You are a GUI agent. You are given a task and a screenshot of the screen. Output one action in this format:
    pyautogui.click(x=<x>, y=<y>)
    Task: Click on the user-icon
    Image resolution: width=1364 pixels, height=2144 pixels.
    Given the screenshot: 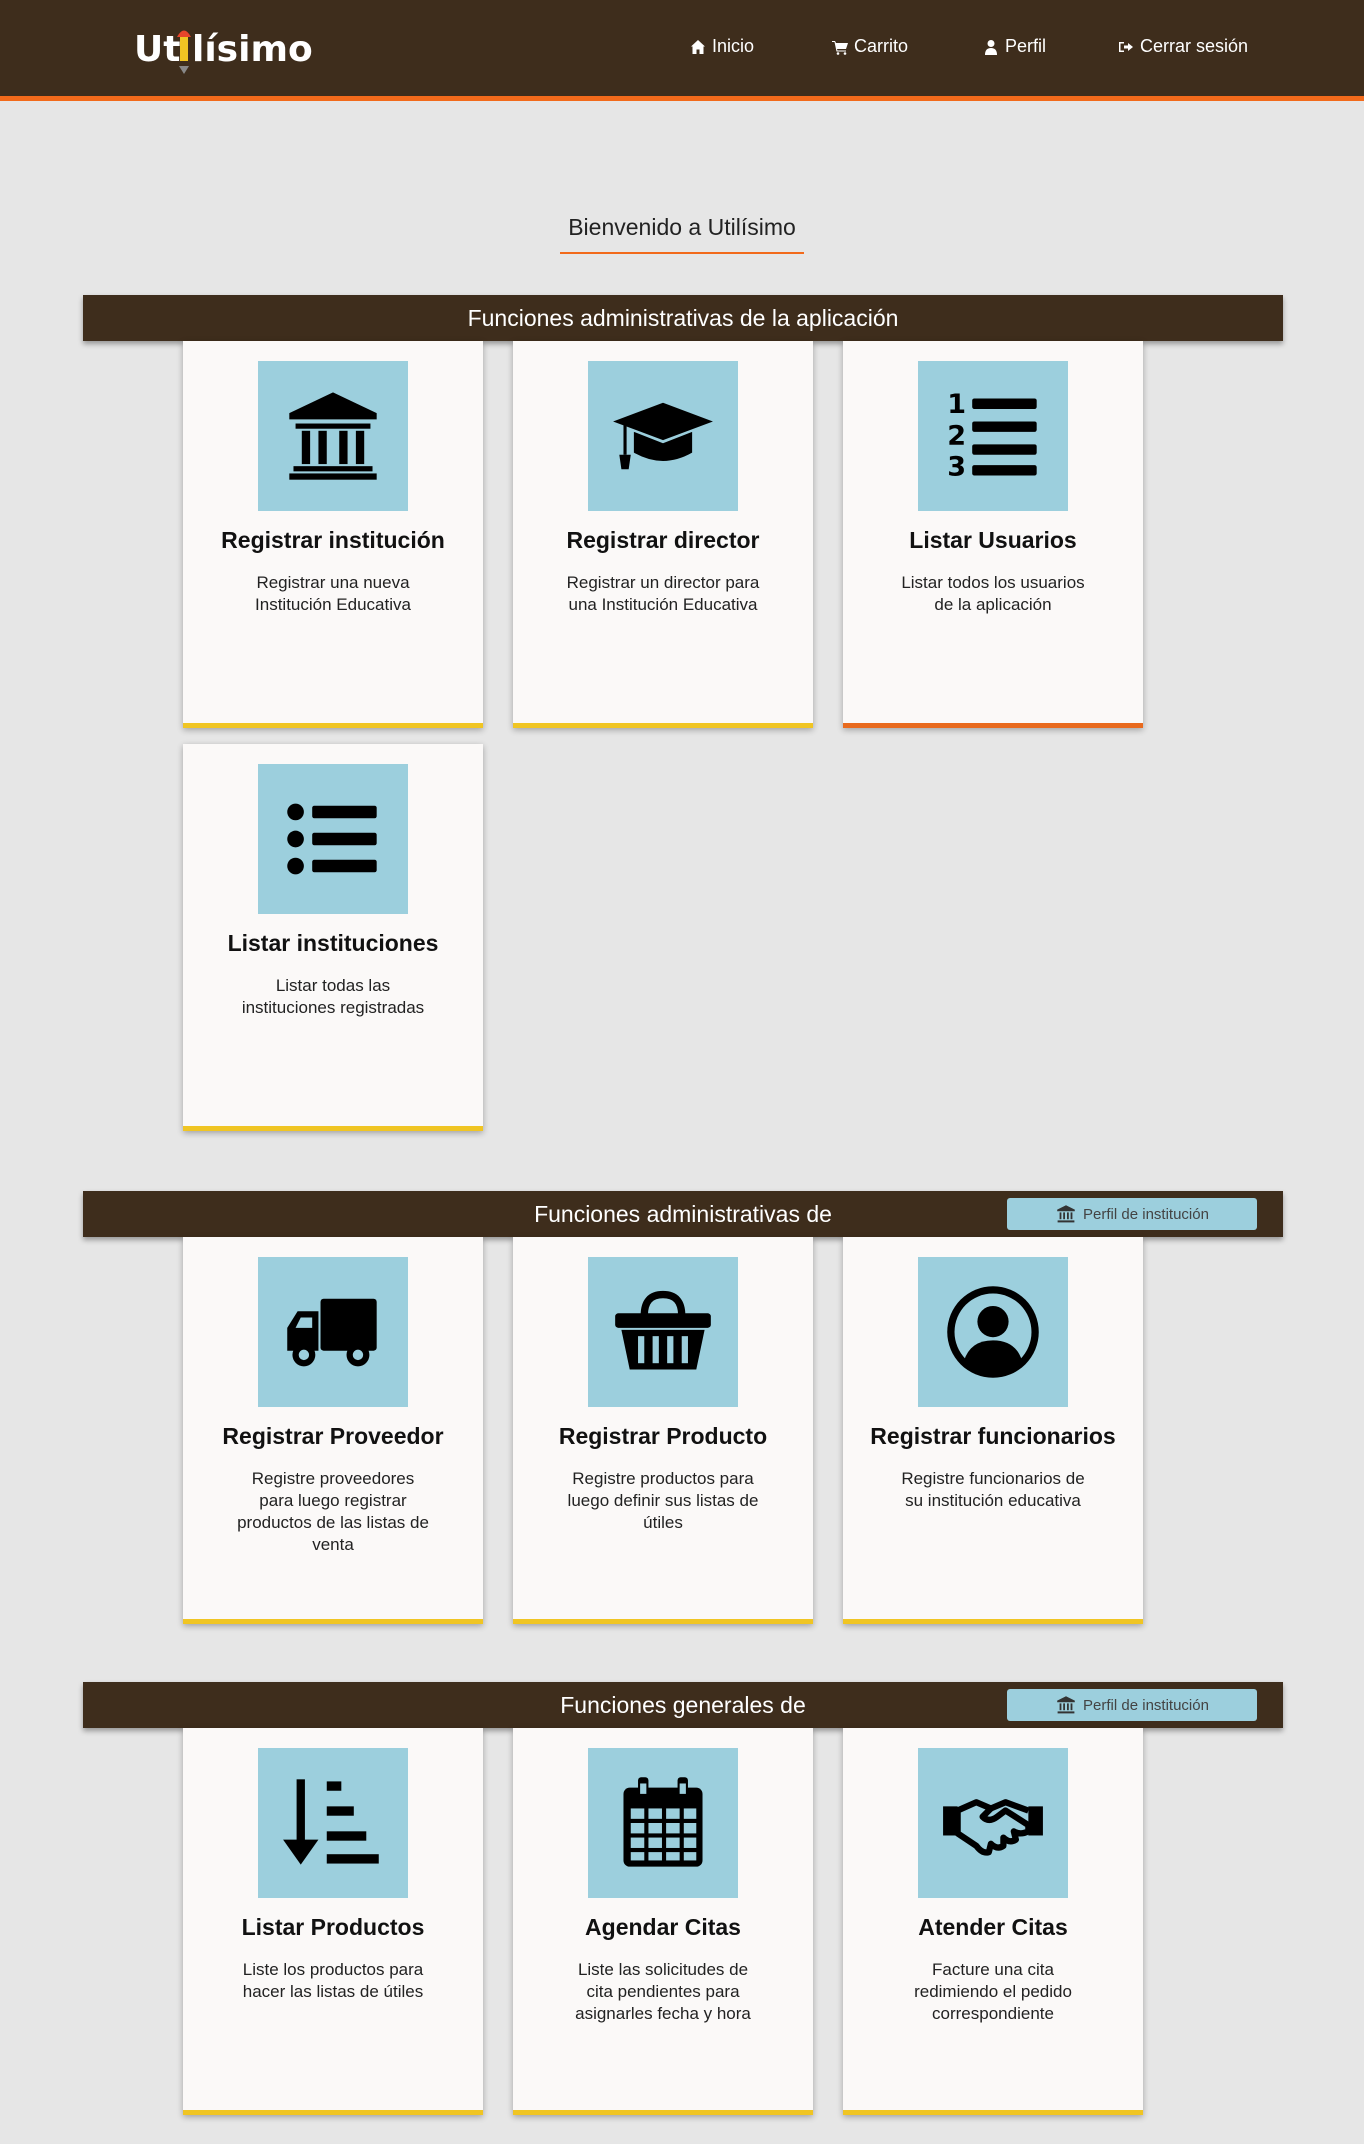 What is the action you would take?
    pyautogui.click(x=991, y=47)
    